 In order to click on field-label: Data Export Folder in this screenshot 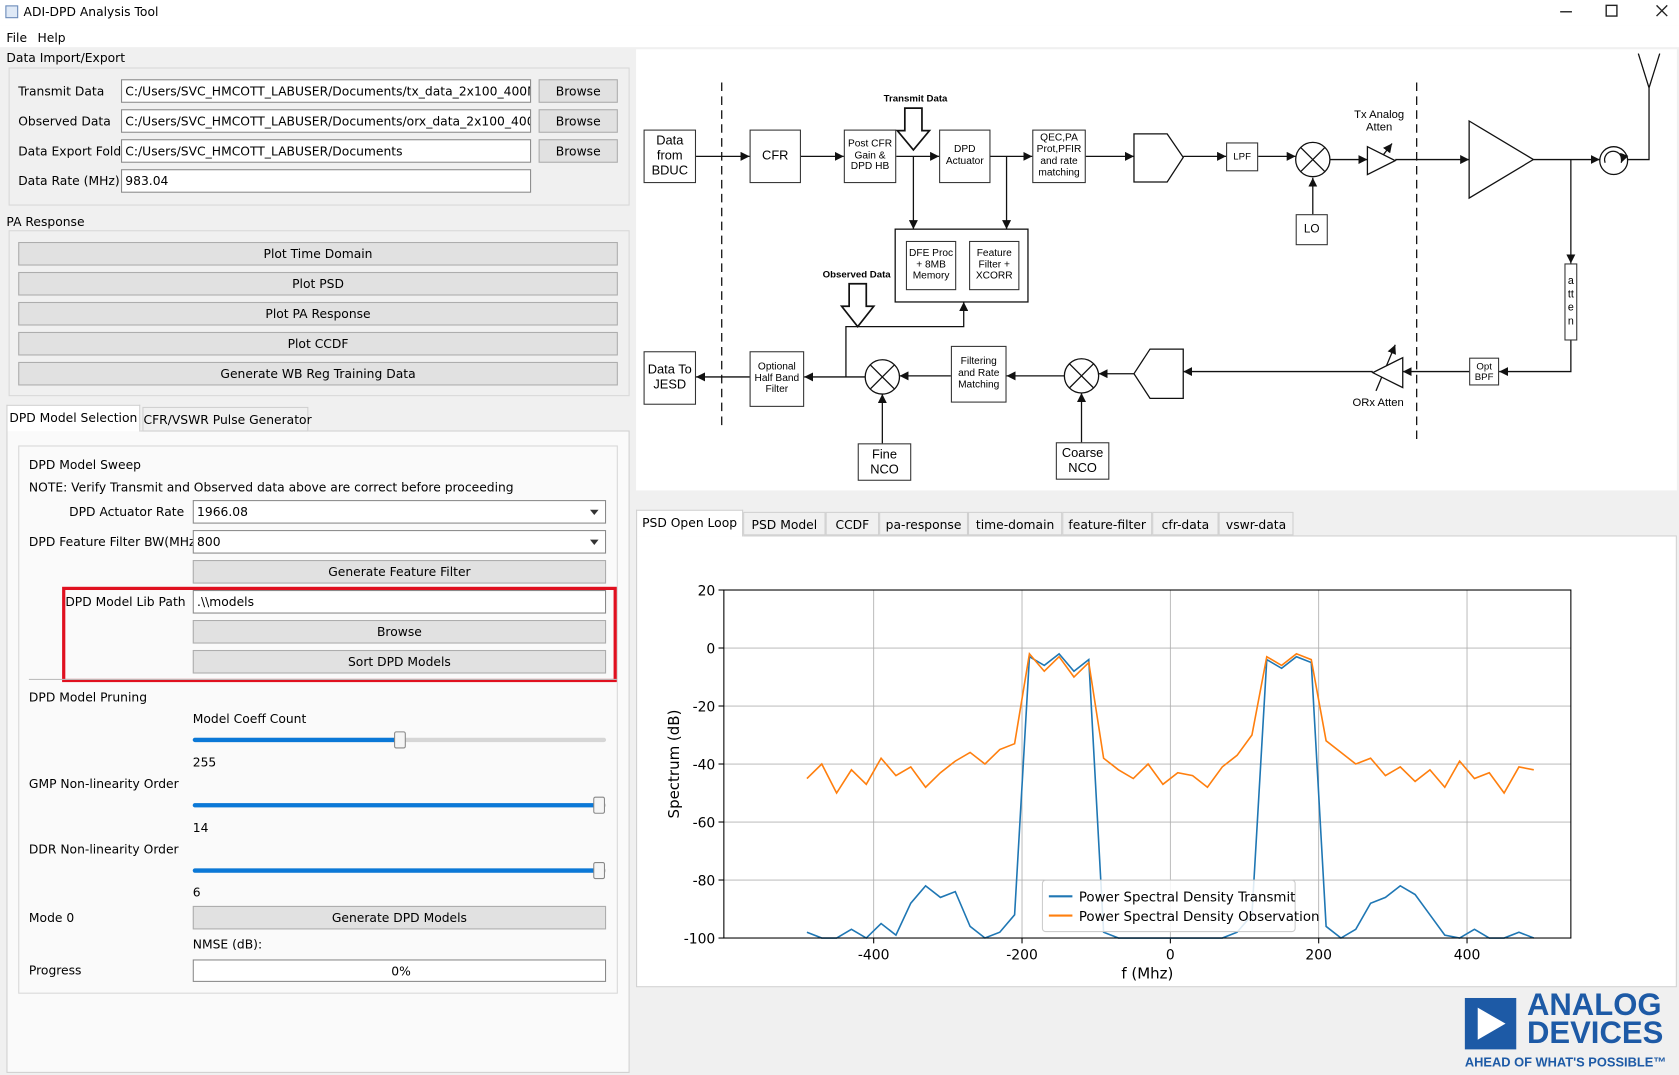, I will do `click(76, 151)`.